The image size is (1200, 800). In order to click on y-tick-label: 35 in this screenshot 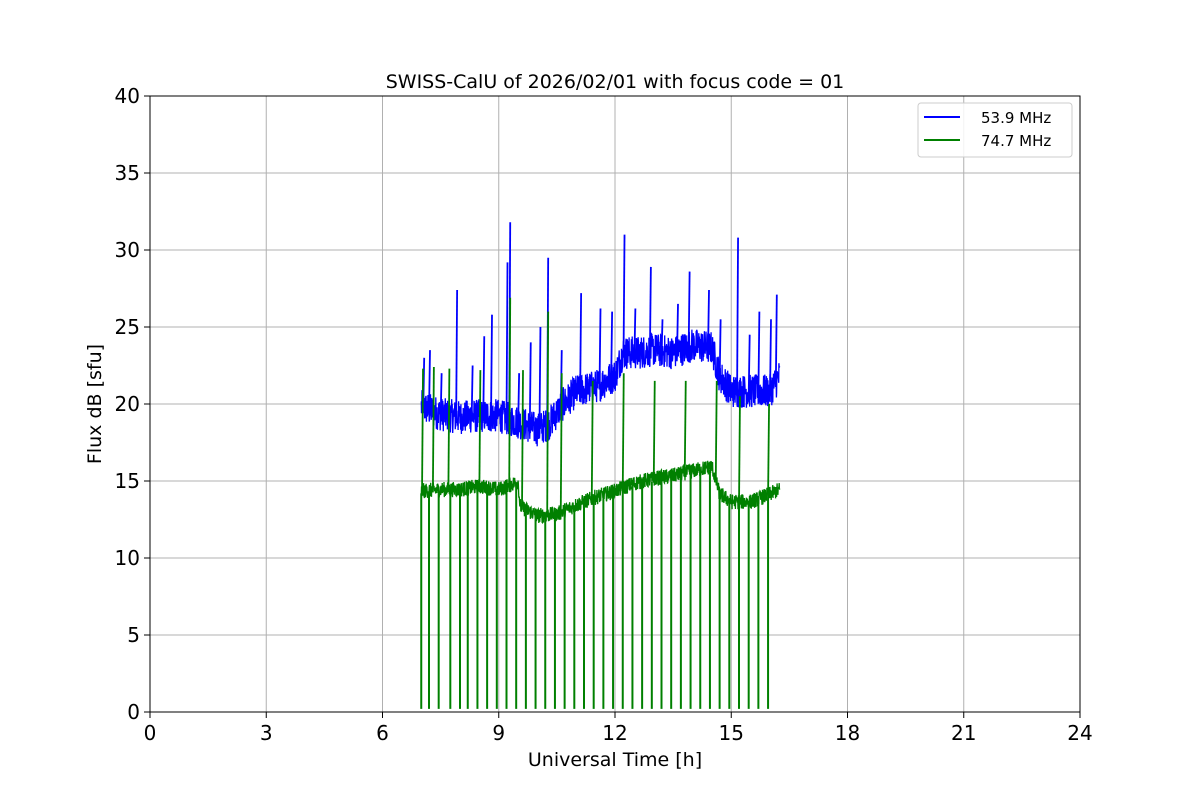, I will do `click(127, 173)`.